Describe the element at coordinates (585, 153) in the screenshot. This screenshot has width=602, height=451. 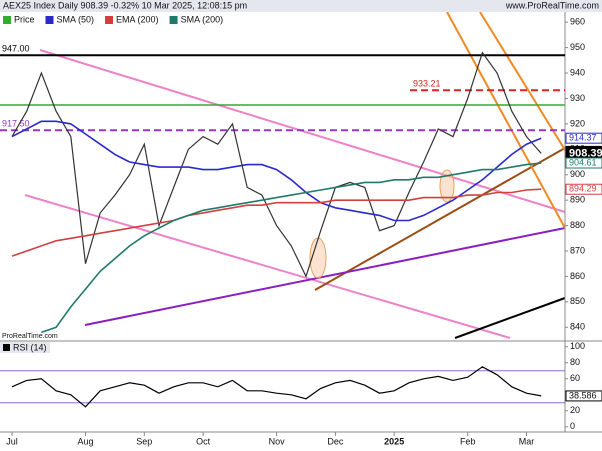
I see `axis-tag-label: 908.39` at that location.